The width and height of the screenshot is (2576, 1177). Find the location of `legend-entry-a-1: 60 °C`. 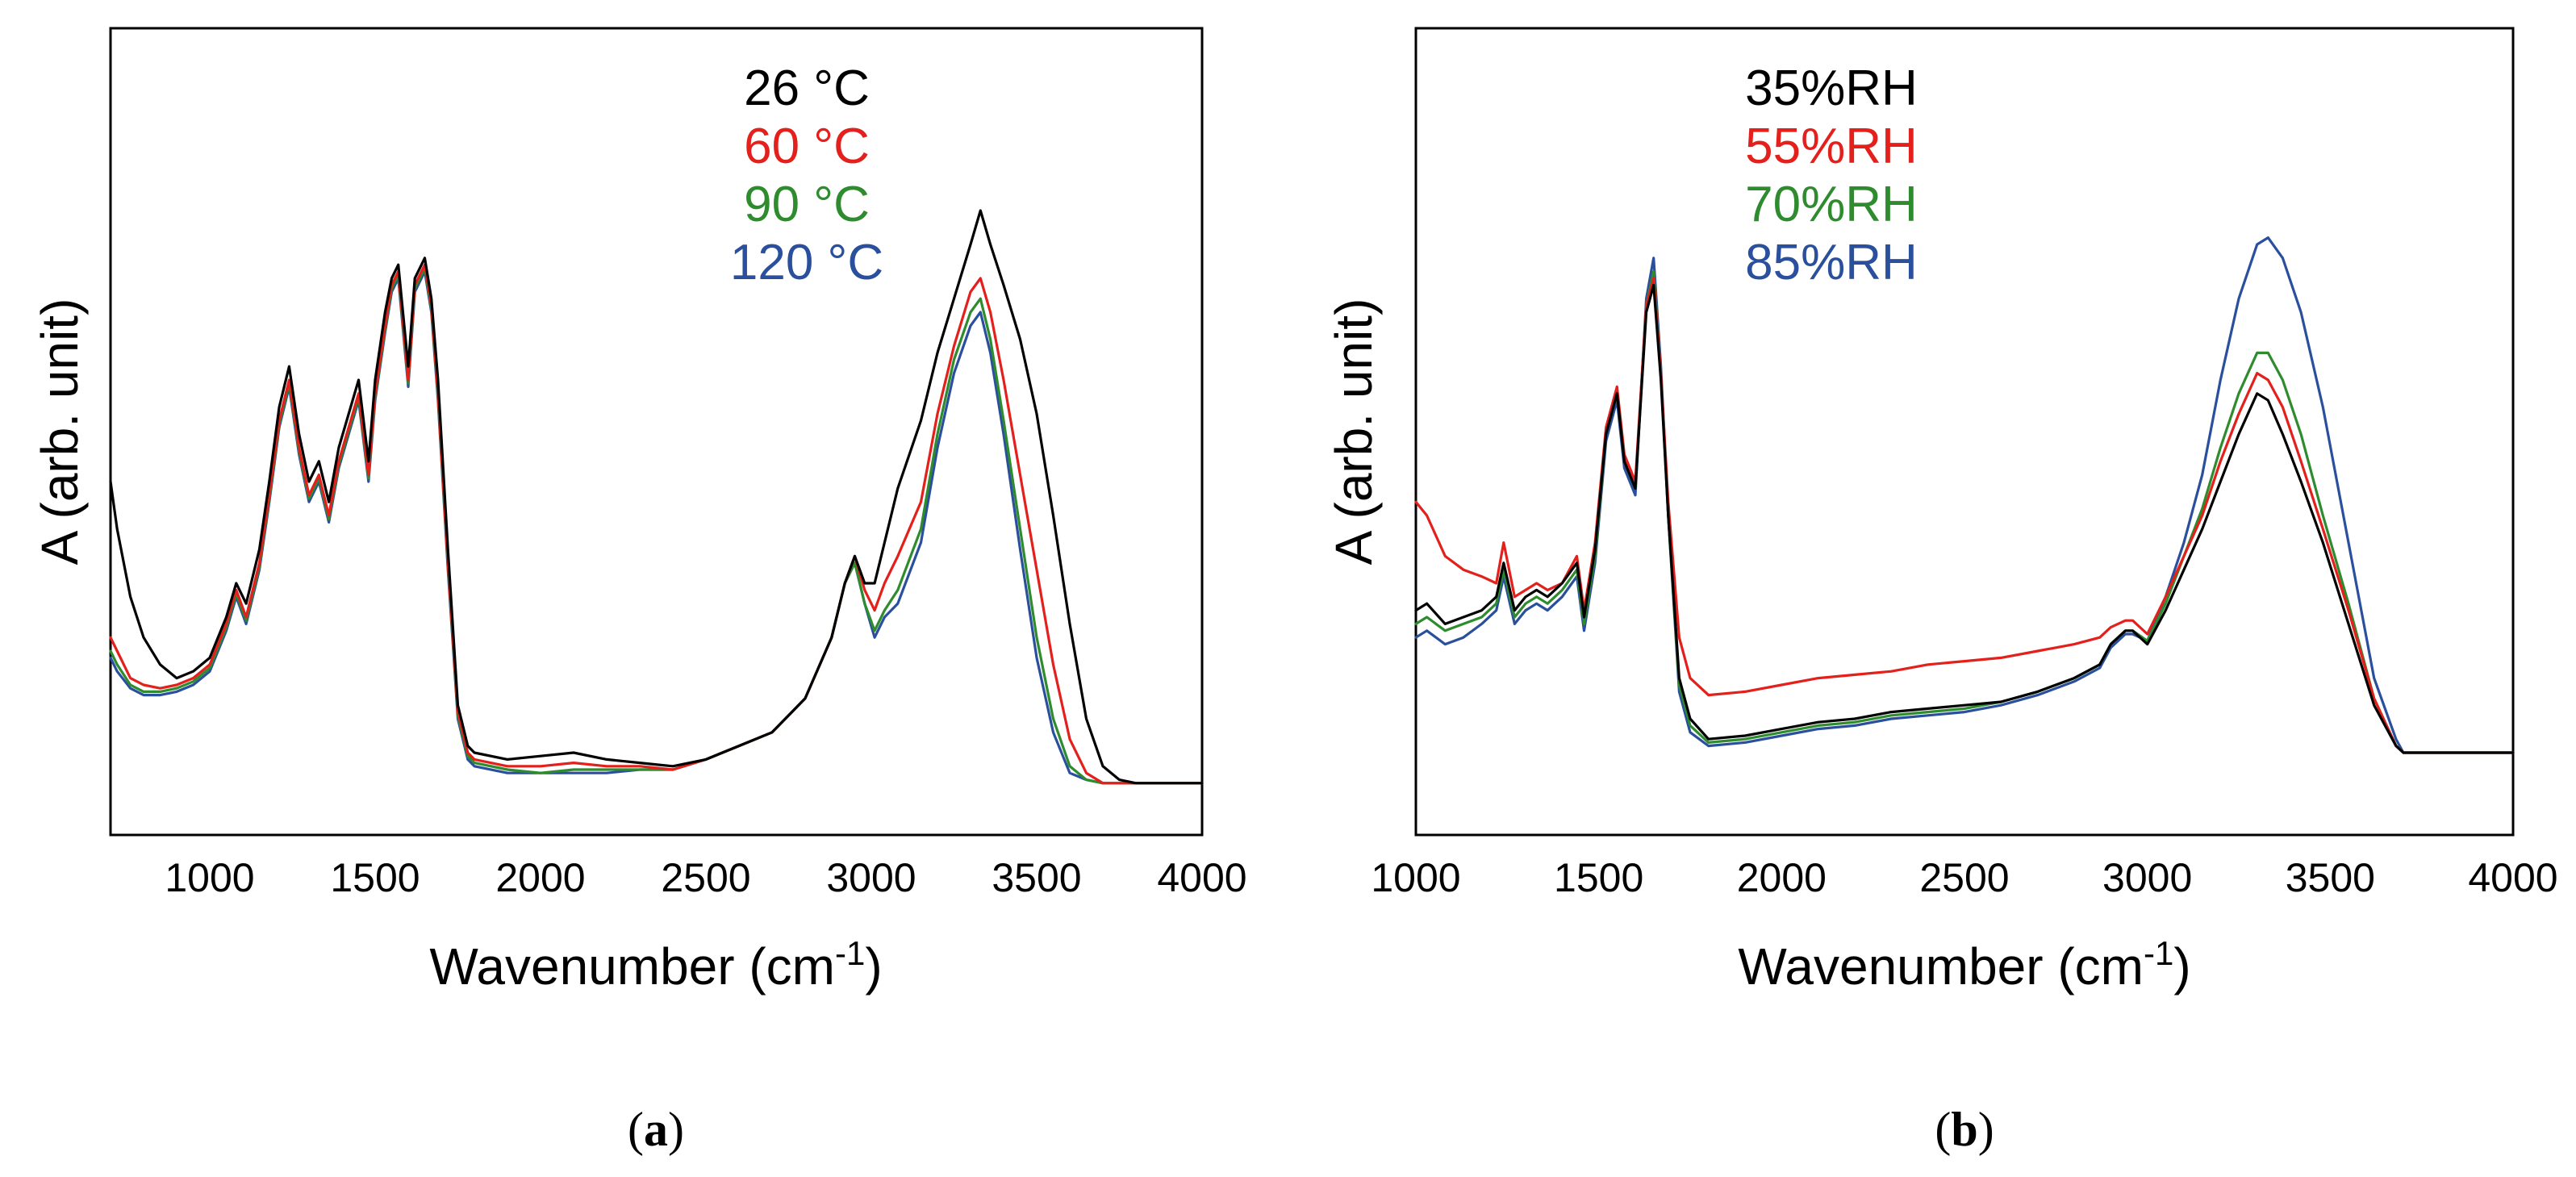

legend-entry-a-1: 60 °C is located at coordinates (807, 146).